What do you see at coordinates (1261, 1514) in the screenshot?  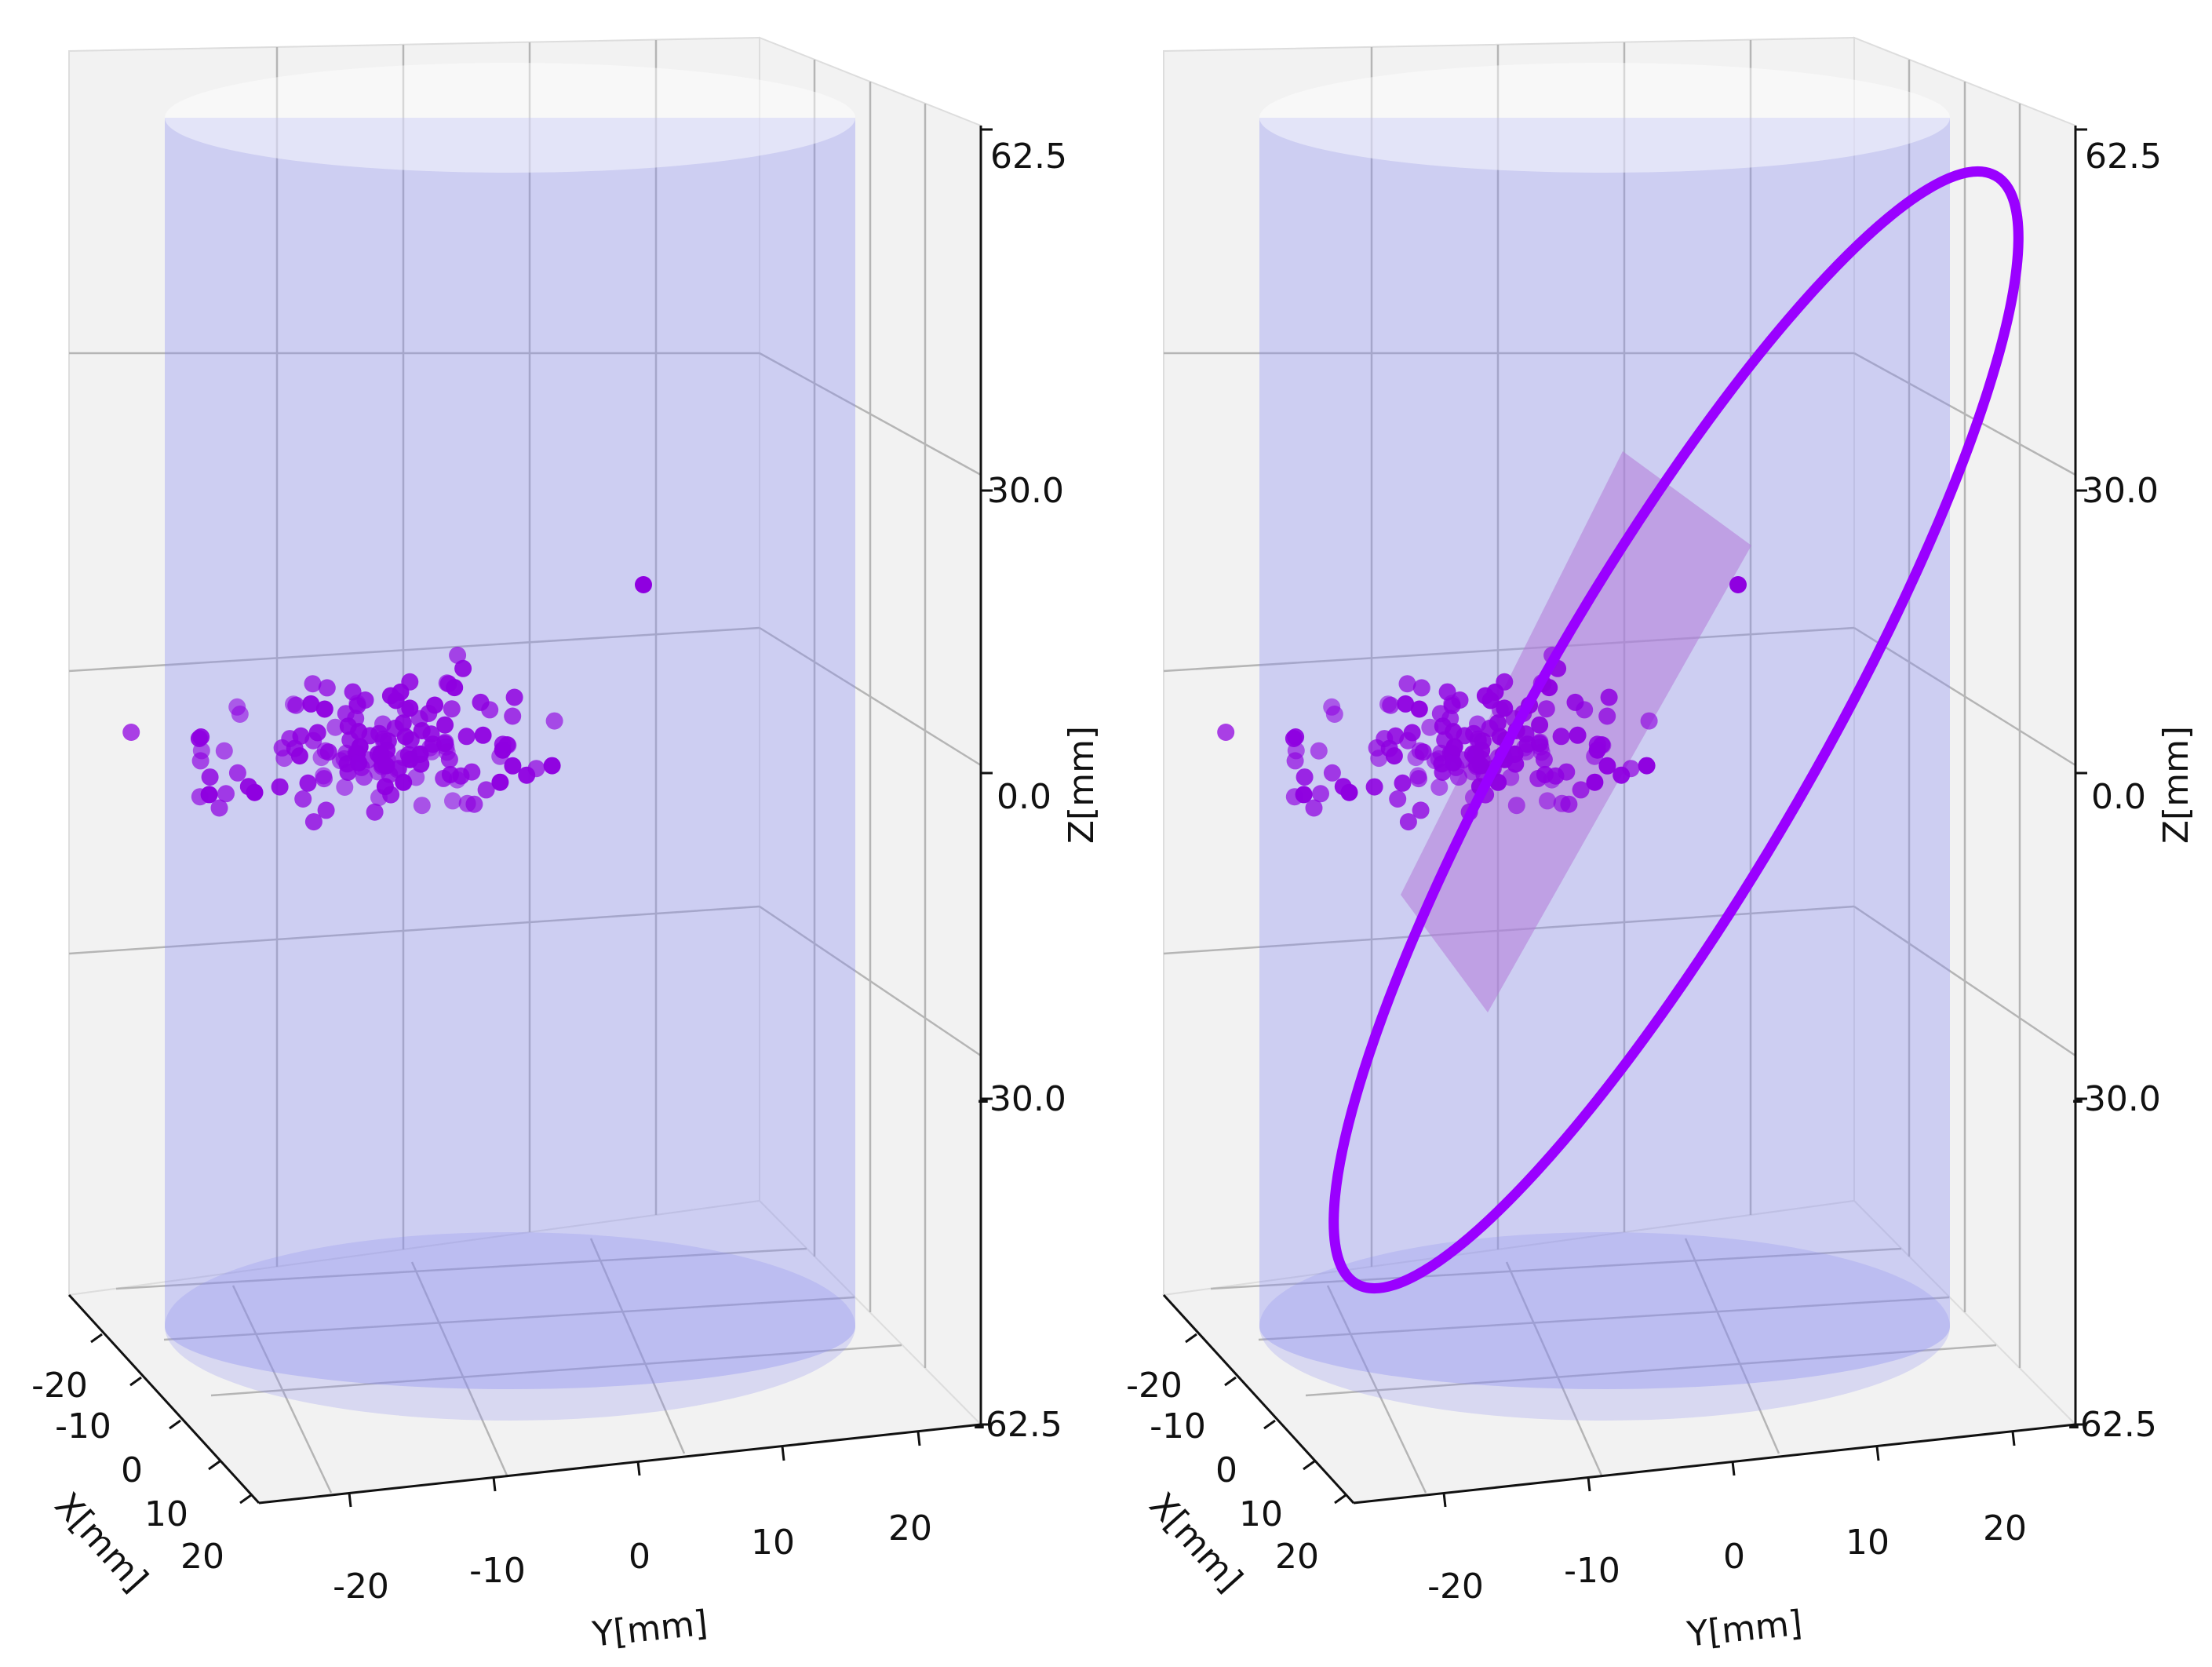 I see `x-tick-label: 10` at bounding box center [1261, 1514].